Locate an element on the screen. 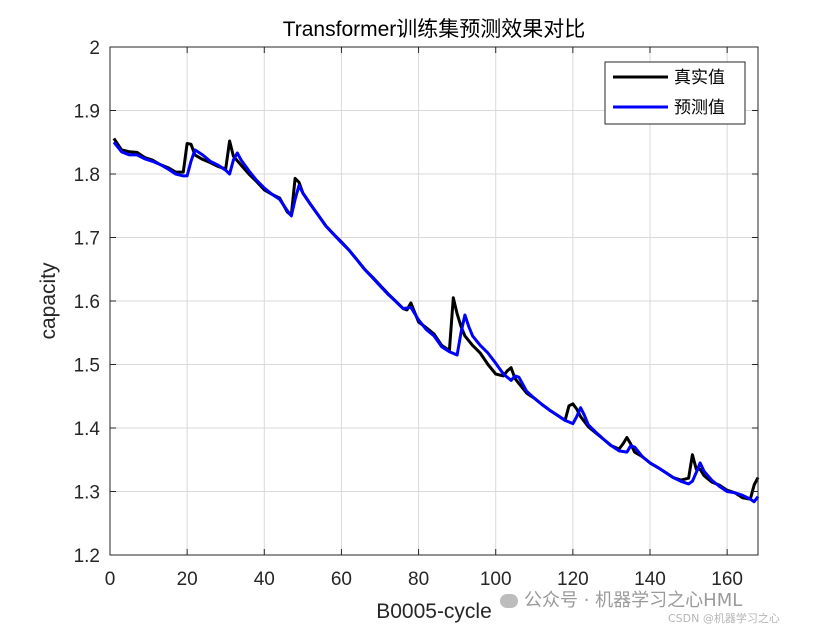 The height and width of the screenshot is (630, 840). y-tick-label: 1.5 is located at coordinates (87, 366).